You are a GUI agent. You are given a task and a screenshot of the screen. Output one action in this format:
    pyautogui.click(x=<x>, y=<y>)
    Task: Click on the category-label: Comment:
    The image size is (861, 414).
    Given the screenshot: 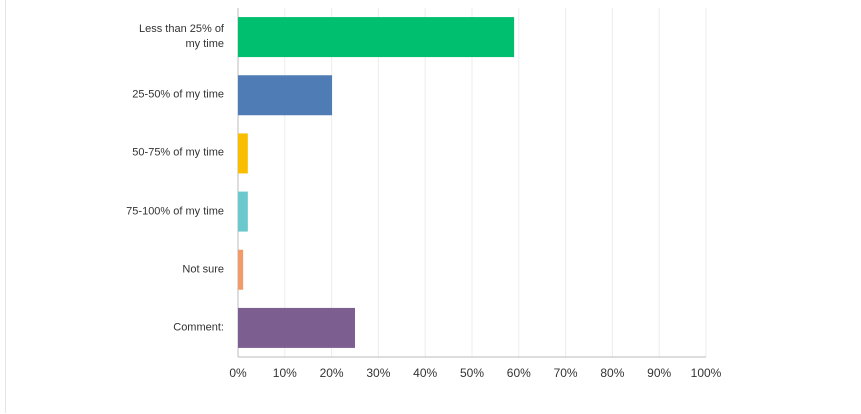 What is the action you would take?
    pyautogui.click(x=198, y=327)
    